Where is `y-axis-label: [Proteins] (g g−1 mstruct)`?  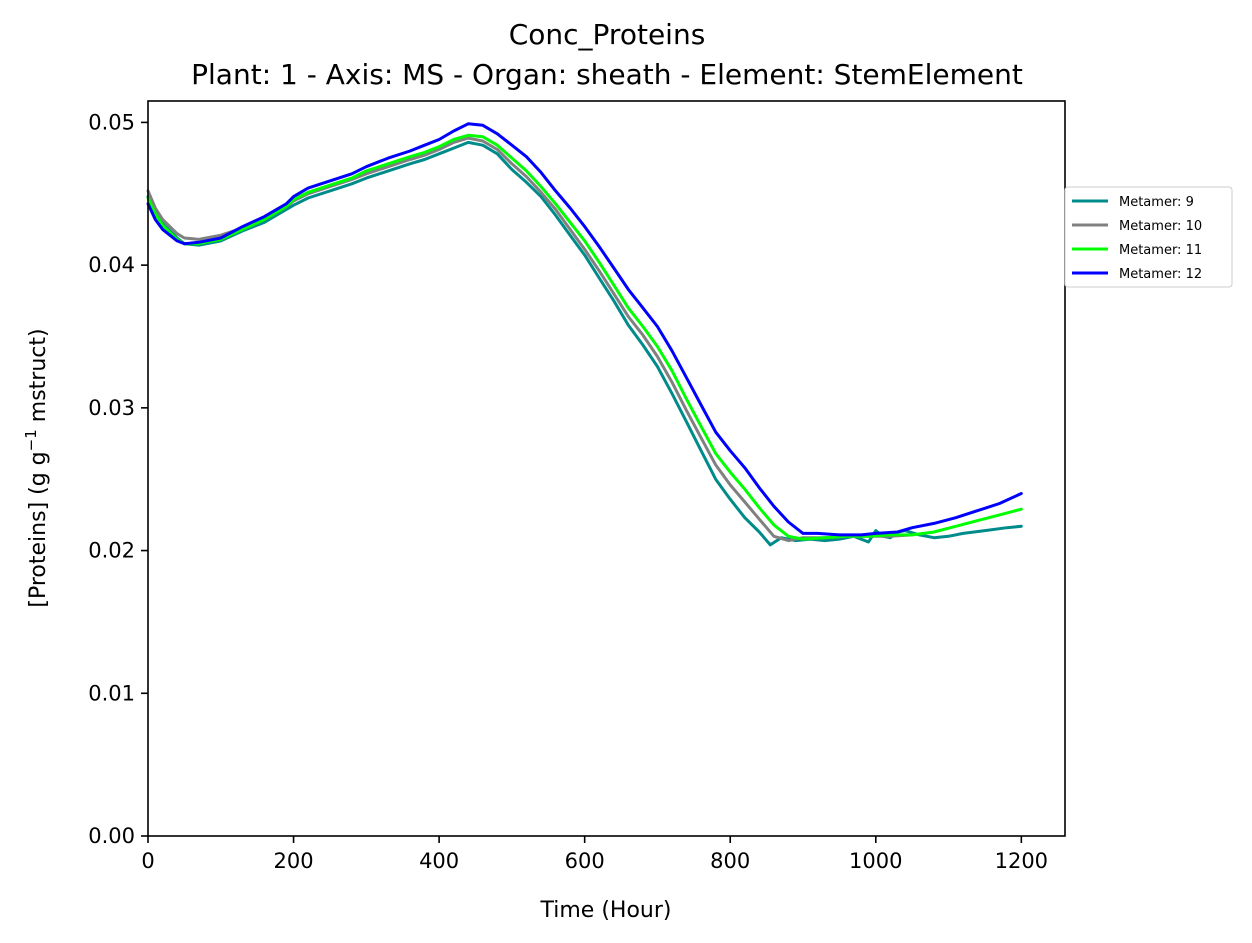 y-axis-label: [Proteins] (g g−1 mstruct) is located at coordinates (36, 467).